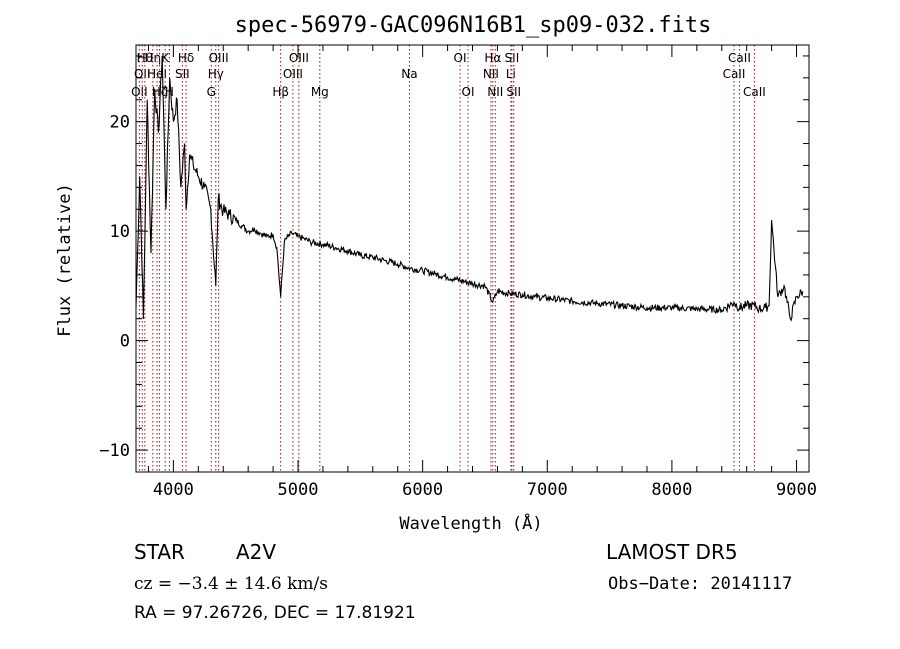 The height and width of the screenshot is (649, 900). I want to click on y-tick-label: −10, so click(114, 451).